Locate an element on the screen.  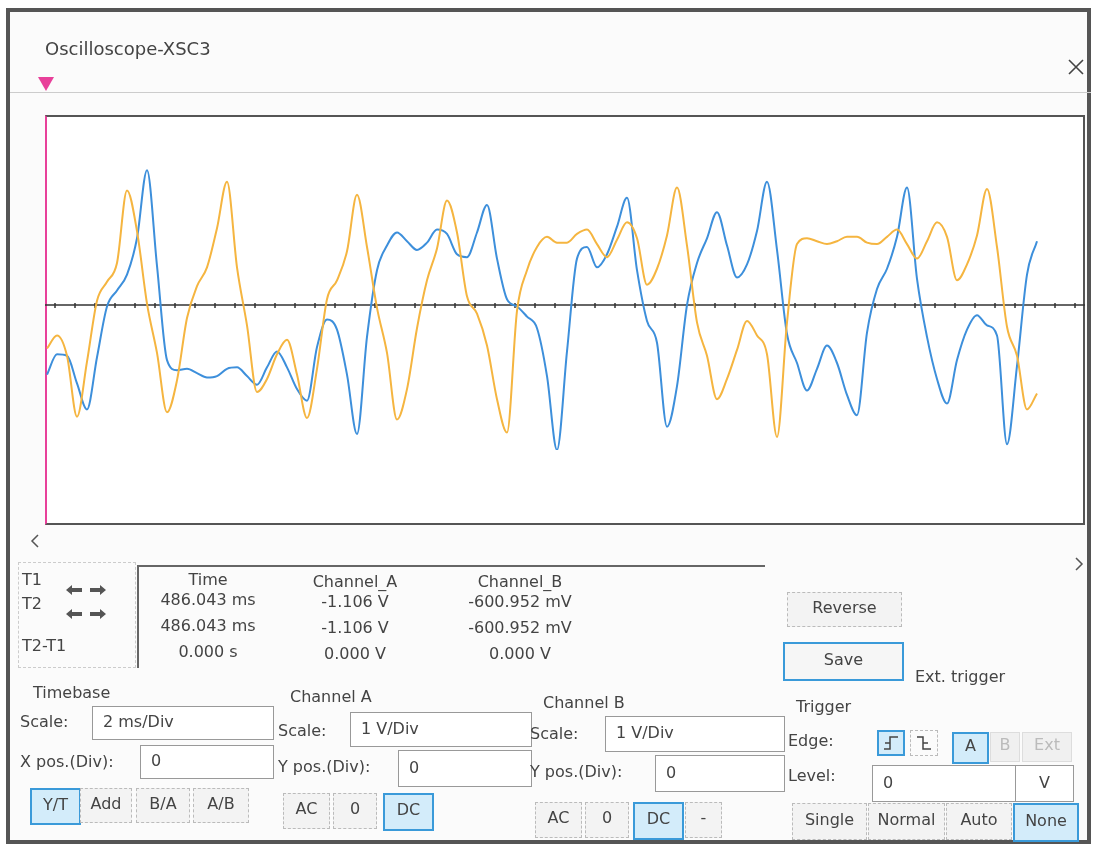
text: Edge: is located at coordinates (811, 741).